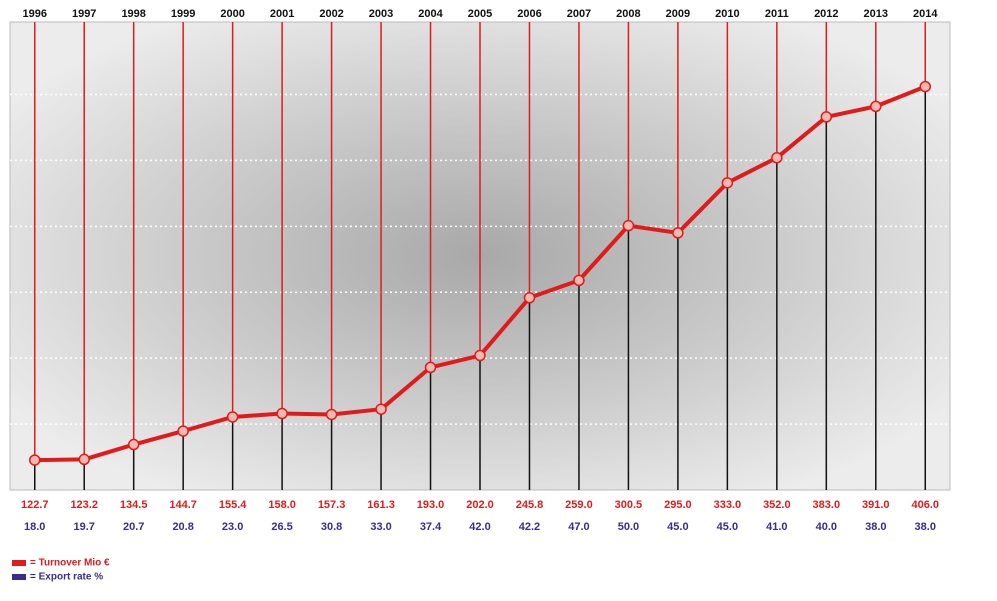 This screenshot has width=997, height=601. I want to click on x-tick-label: 1998, so click(133, 14).